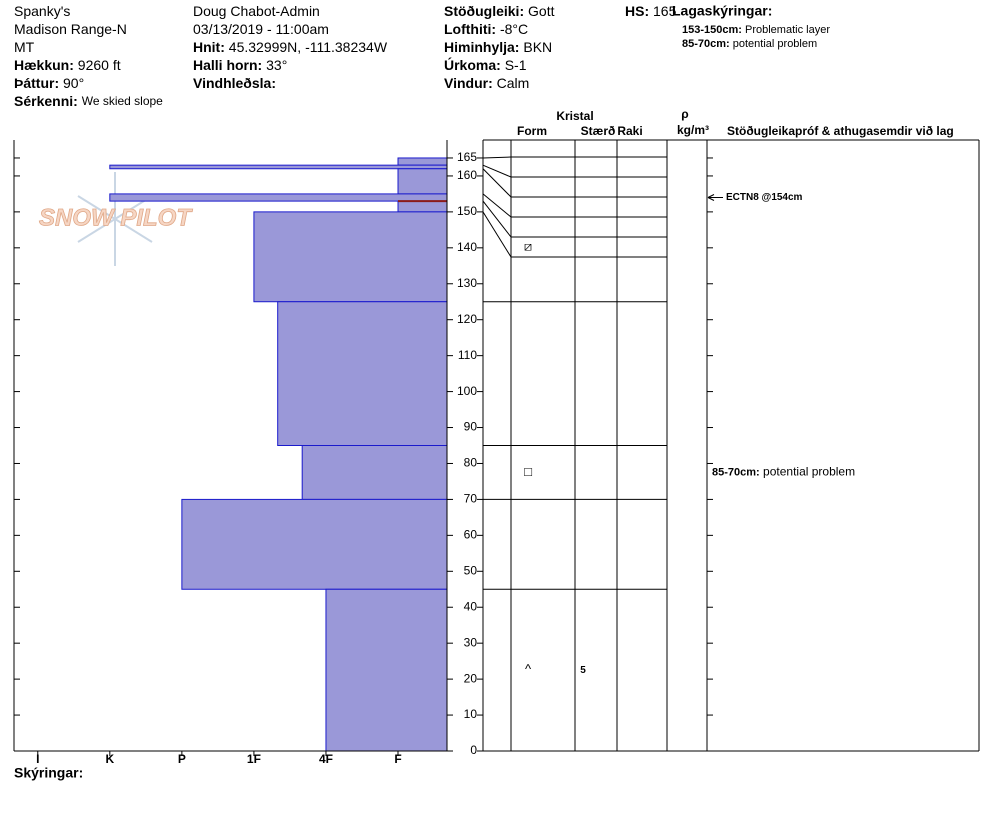  What do you see at coordinates (467, 355) in the screenshot?
I see `y-tick-label: 110` at bounding box center [467, 355].